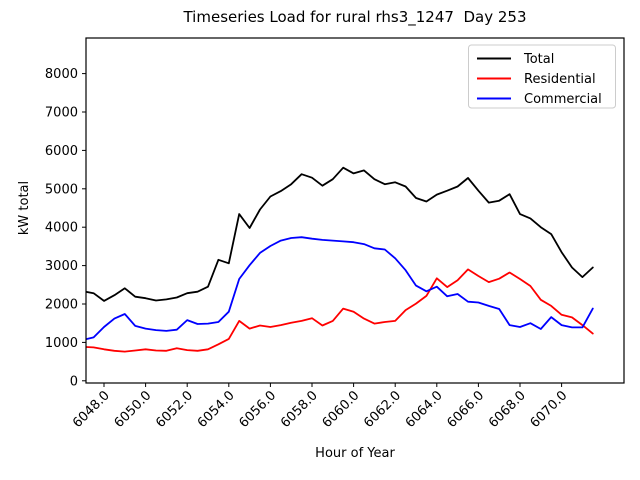 The image size is (640, 480). I want to click on x-tick-label: 6060.0, so click(341, 409).